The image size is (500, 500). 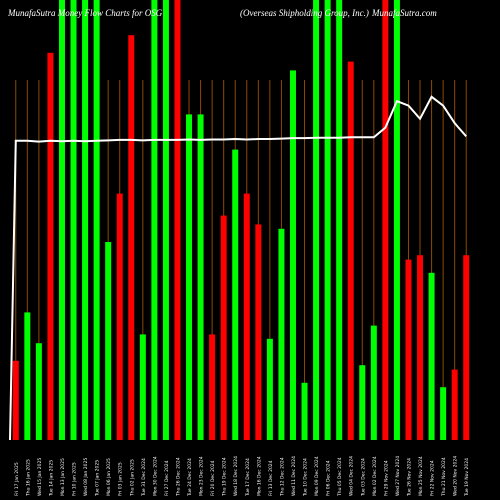 What do you see at coordinates (259, 476) in the screenshot?
I see `x-tick-label: Mon 16 Dec 2024` at bounding box center [259, 476].